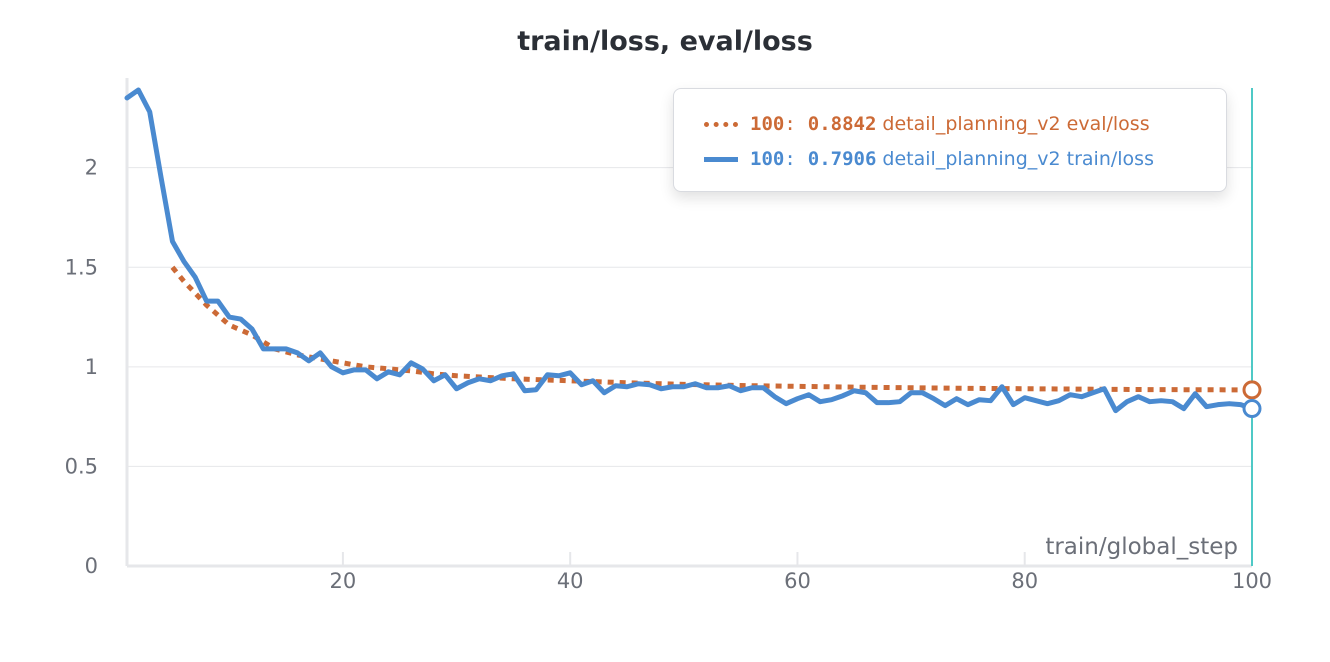 Image resolution: width=1330 pixels, height=662 pixels. What do you see at coordinates (1018, 159) in the screenshot?
I see `legend-name-train-loss: detail_planning_v2 train/loss` at bounding box center [1018, 159].